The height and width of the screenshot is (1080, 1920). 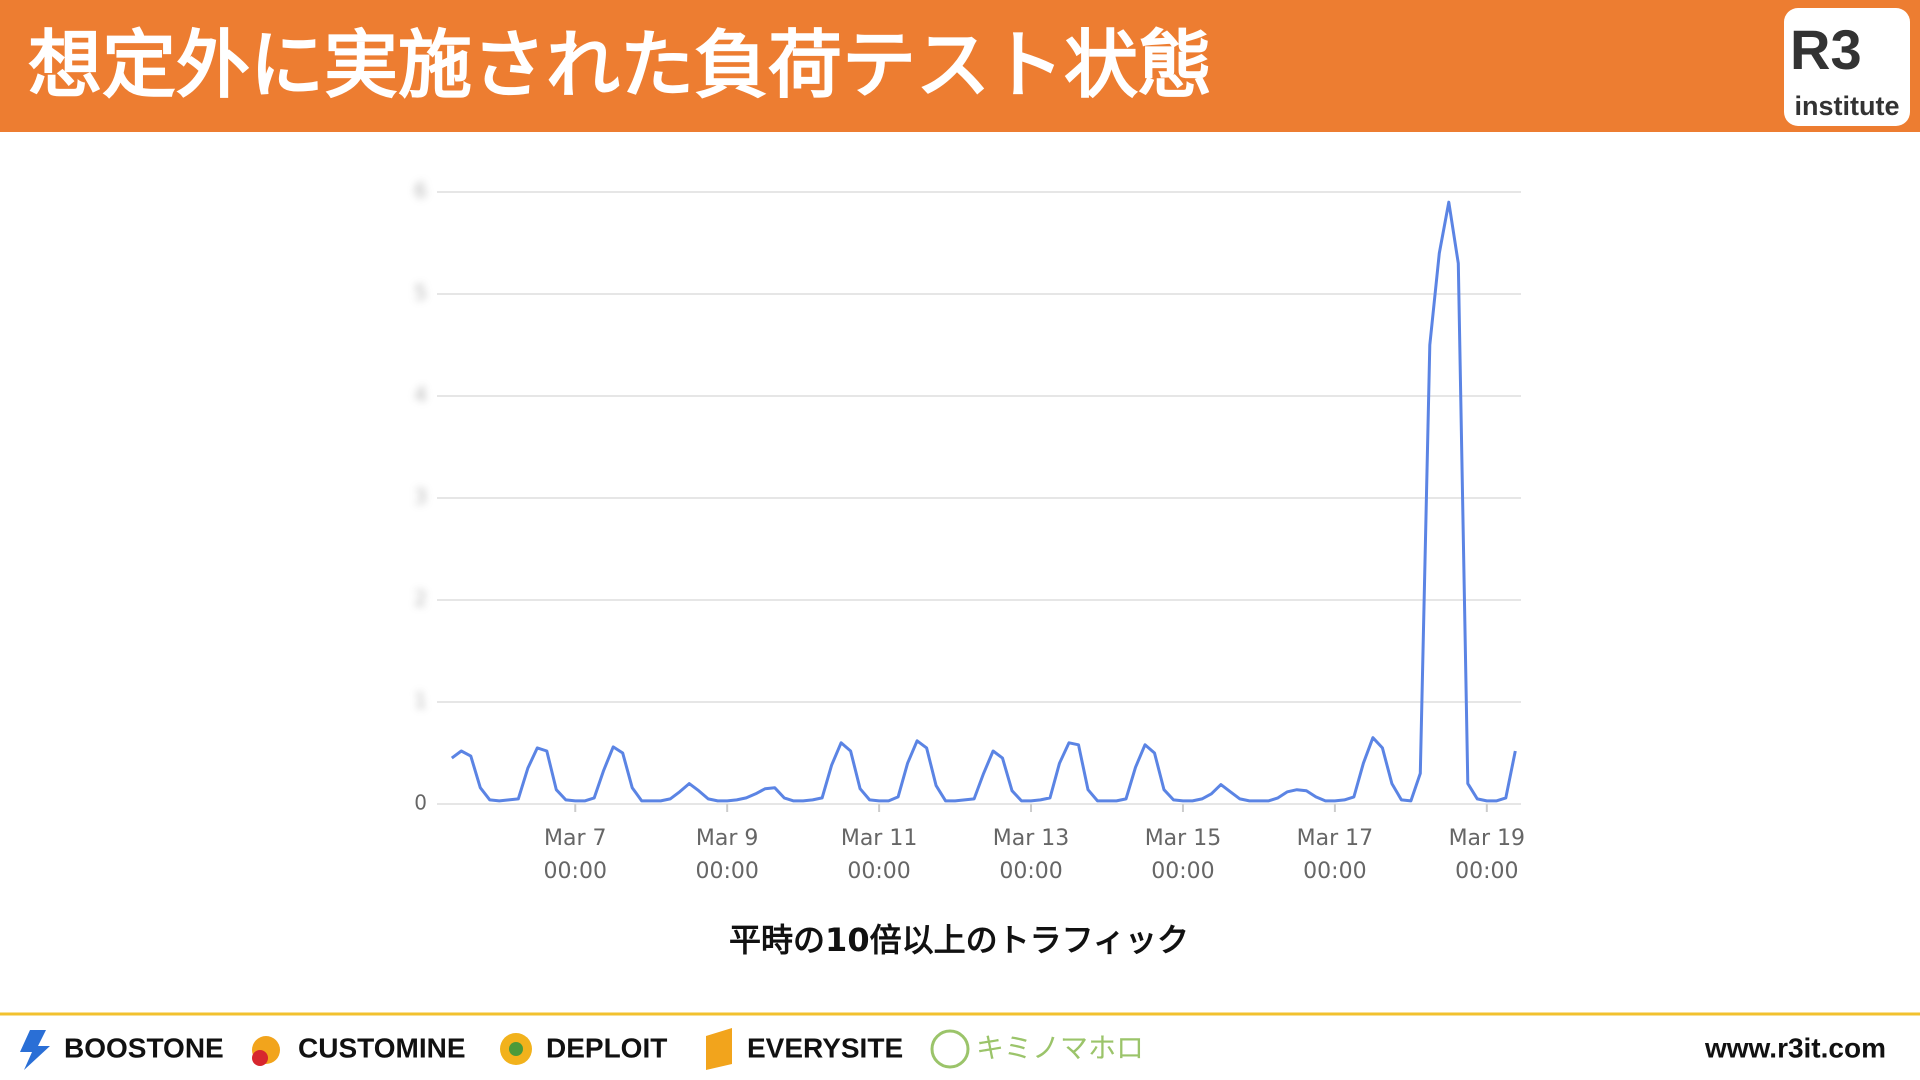 What do you see at coordinates (420, 497) in the screenshot?
I see `y-tick-label: 3` at bounding box center [420, 497].